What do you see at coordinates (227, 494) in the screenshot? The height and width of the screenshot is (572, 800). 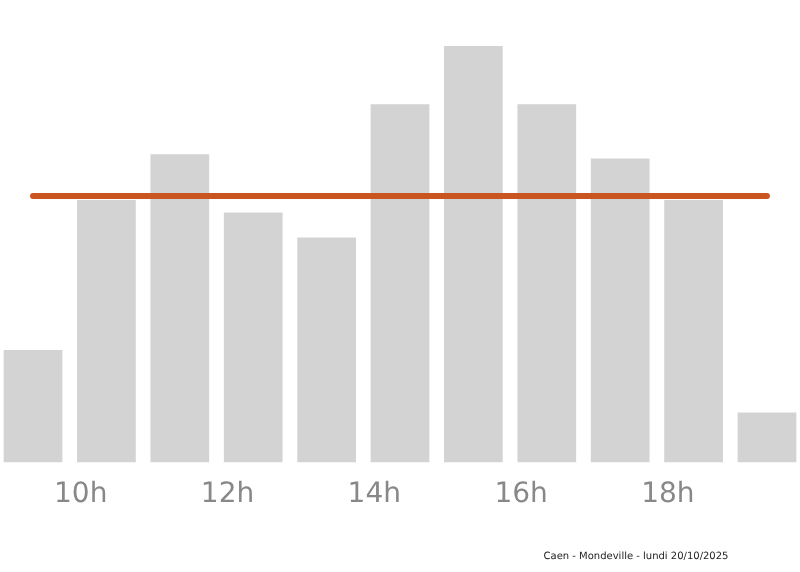 I see `x-tick-label: 12h` at bounding box center [227, 494].